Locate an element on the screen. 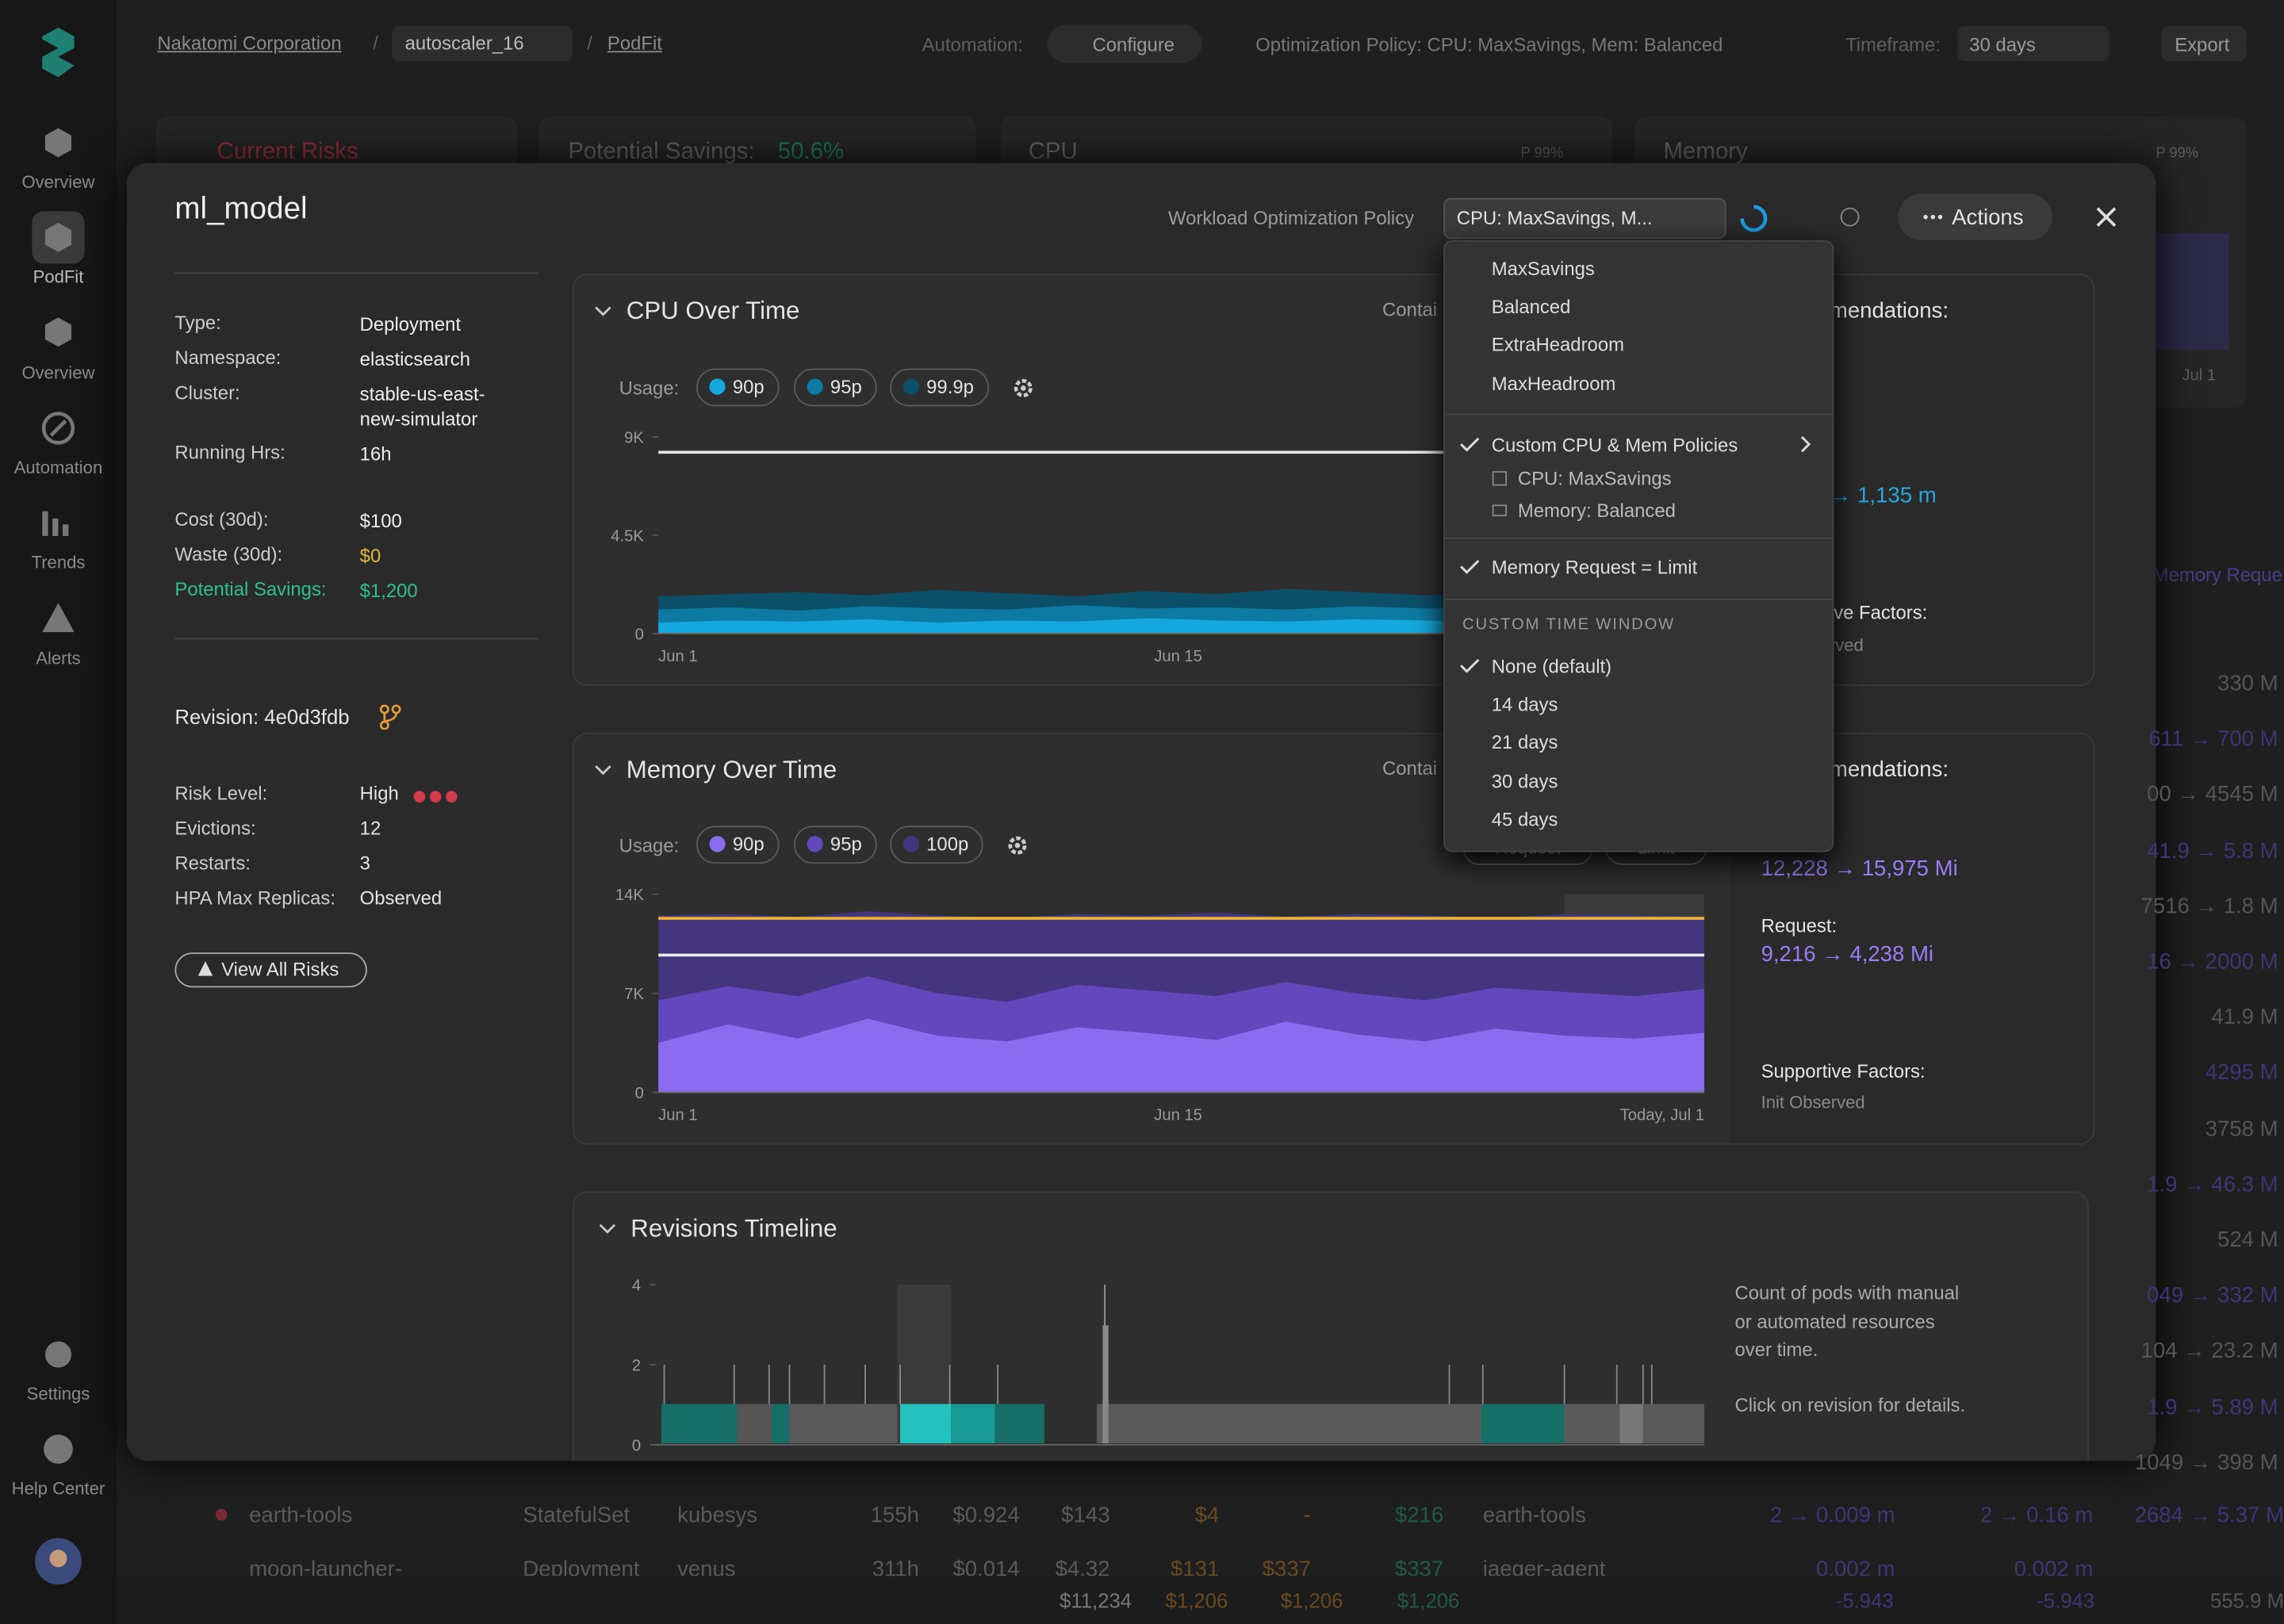  bg-cell: 611 → 700 M is located at coordinates (2213, 739).